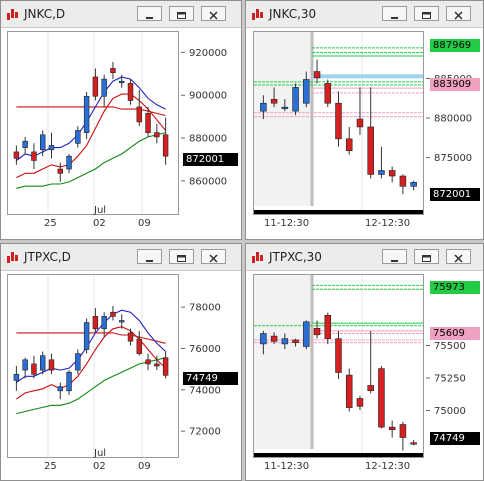  What do you see at coordinates (338, 212) in the screenshot?
I see `time-axis-bar` at bounding box center [338, 212].